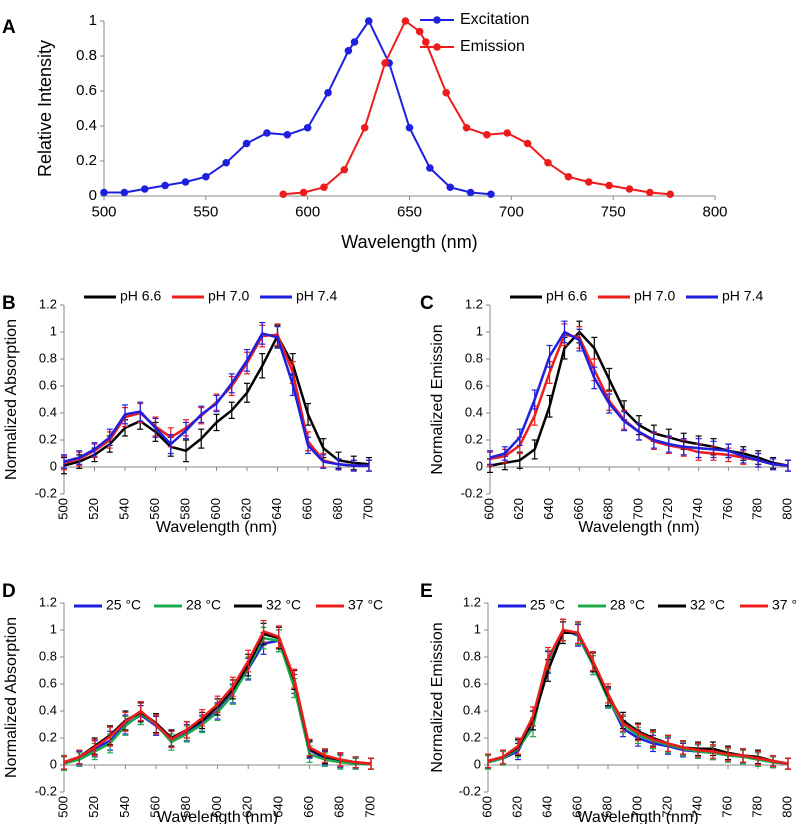 Image resolution: width=796 pixels, height=824 pixels. I want to click on panel-b-x-tick-label: 700, so click(367, 509).